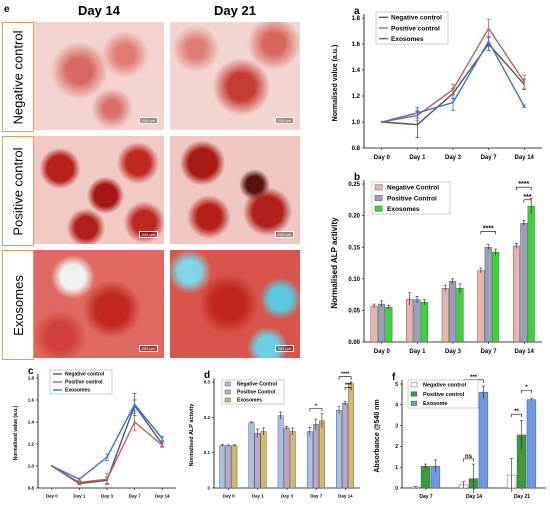  What do you see at coordinates (207, 417) in the screenshot?
I see `y-tick-label: 0.2` at bounding box center [207, 417].